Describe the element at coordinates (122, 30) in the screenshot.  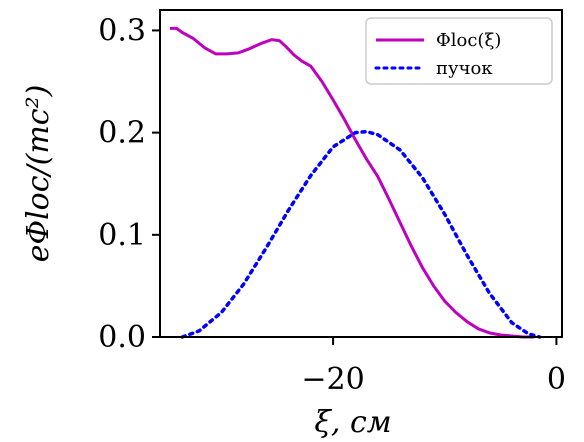
I see `y-tick-label: 0.3` at that location.